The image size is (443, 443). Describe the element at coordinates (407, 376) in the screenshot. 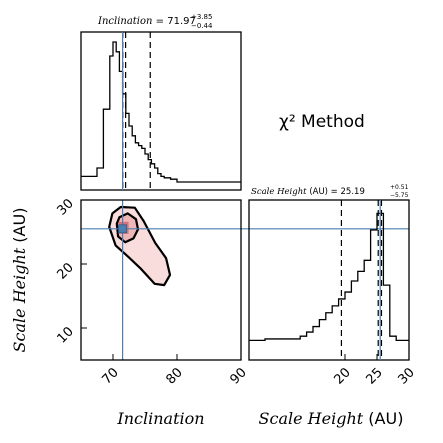

I see `scale-height-xtick-label: 30` at that location.